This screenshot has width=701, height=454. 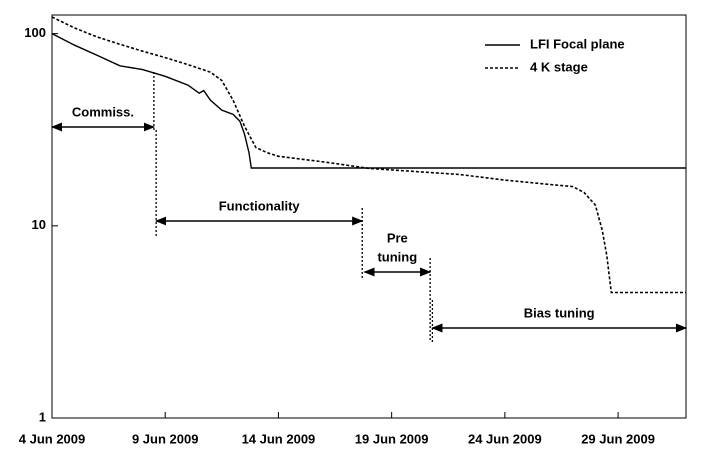 What do you see at coordinates (42, 416) in the screenshot?
I see `y-tick-label: 1` at bounding box center [42, 416].